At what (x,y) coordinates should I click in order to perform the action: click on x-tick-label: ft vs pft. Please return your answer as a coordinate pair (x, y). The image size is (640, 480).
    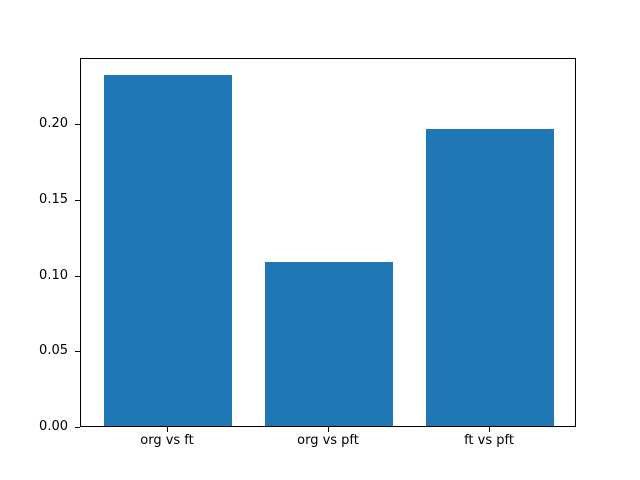
    Looking at the image, I should click on (489, 440).